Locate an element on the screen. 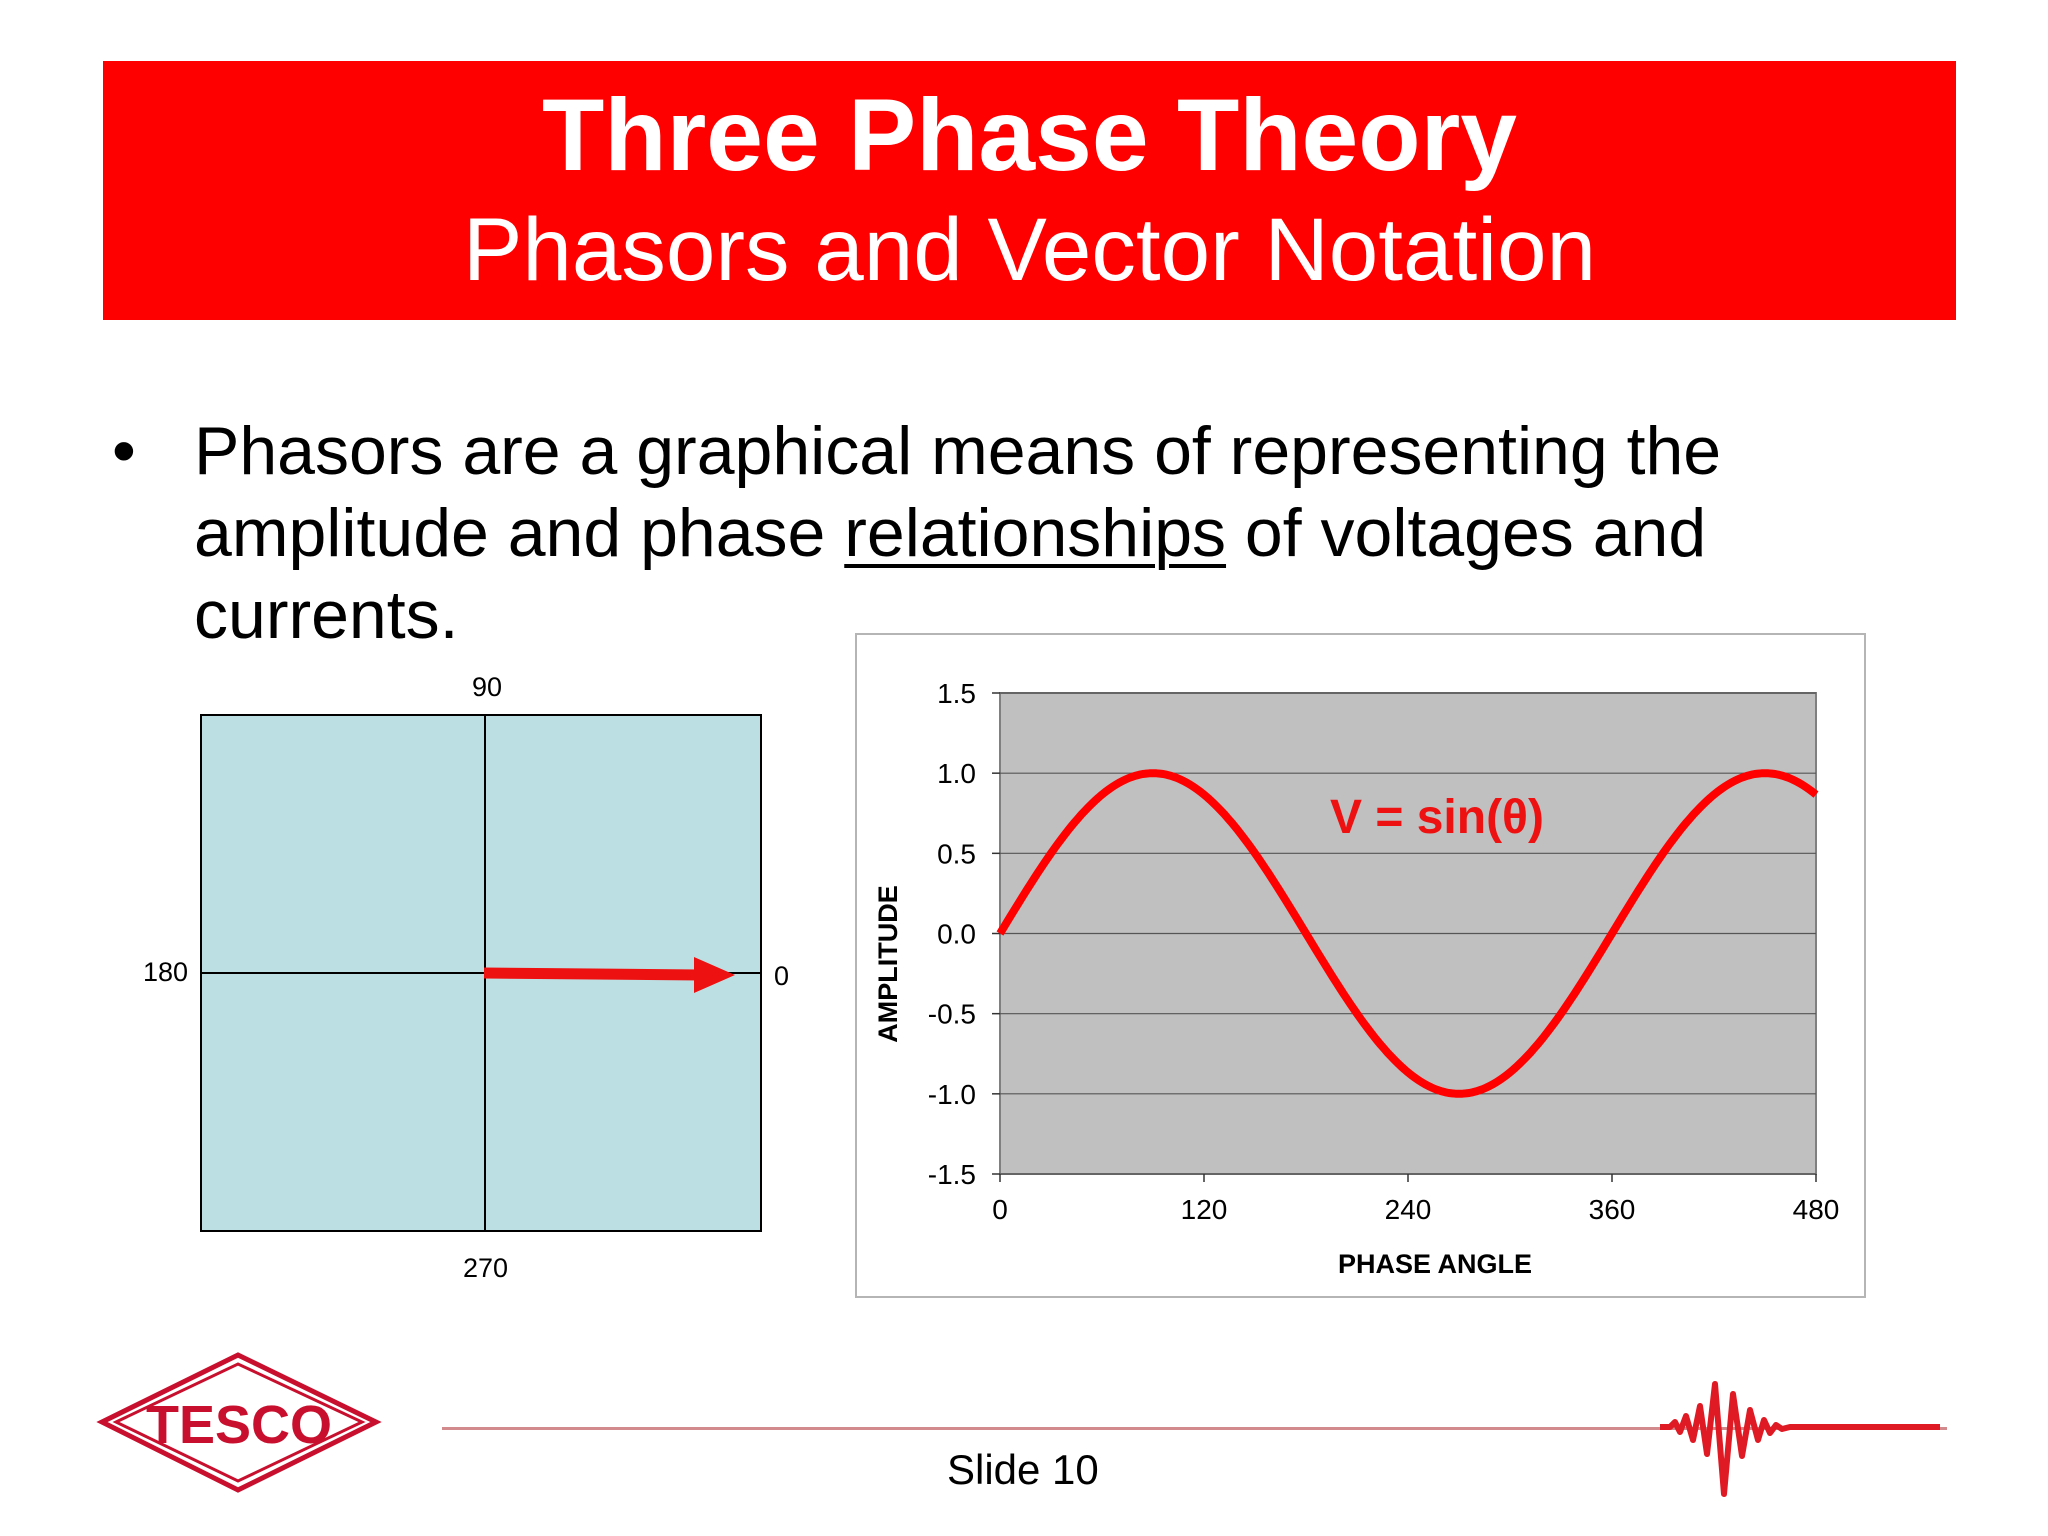  bullet-text-end: of voltages and currents. is located at coordinates (950, 574).